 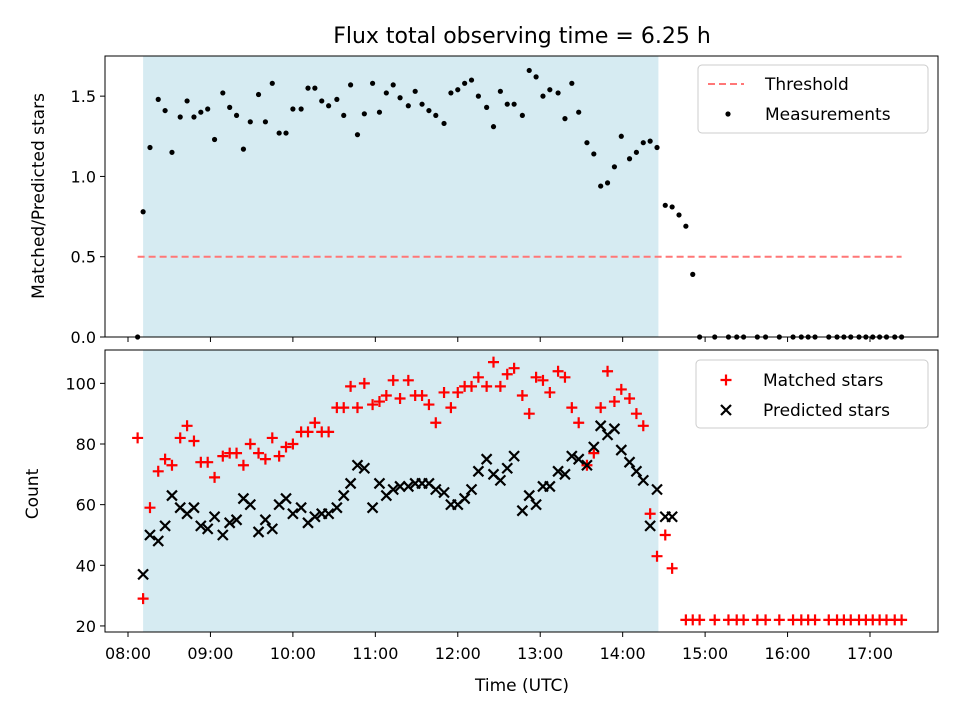 What do you see at coordinates (83, 337) in the screenshot?
I see `y-tick-label: 0.0` at bounding box center [83, 337].